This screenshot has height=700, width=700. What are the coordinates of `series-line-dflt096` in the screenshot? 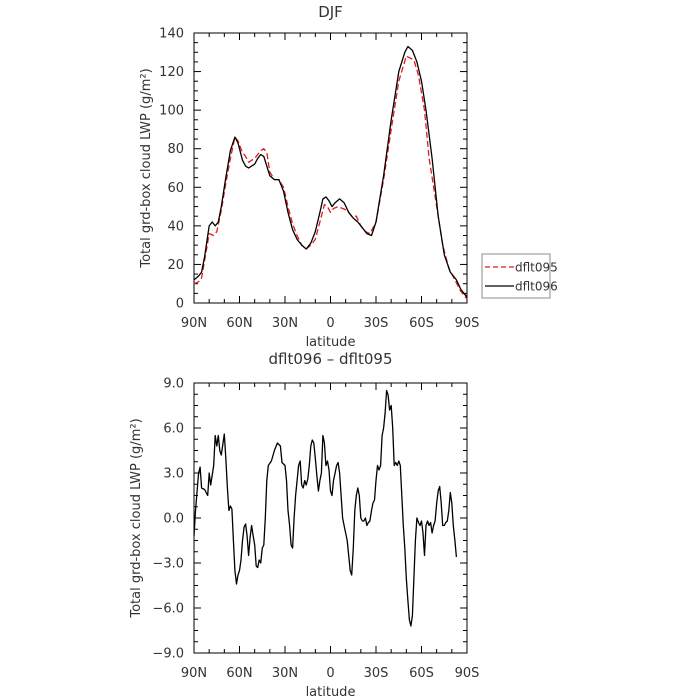 It's located at (330, 171).